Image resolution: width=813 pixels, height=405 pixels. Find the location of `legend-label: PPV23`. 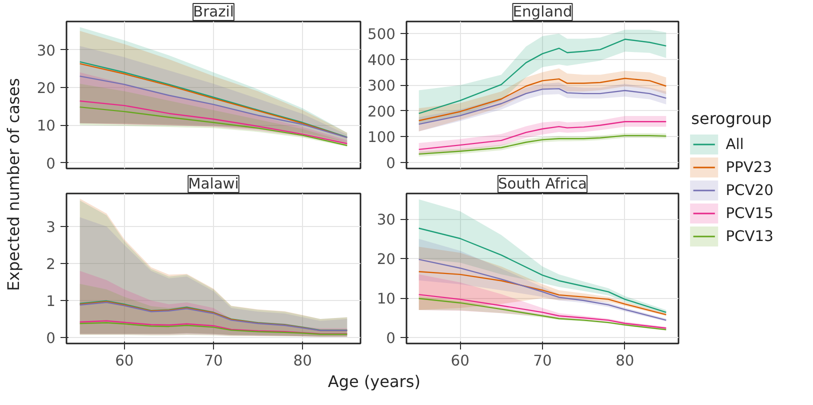

legend-label: PPV23 is located at coordinates (749, 167).